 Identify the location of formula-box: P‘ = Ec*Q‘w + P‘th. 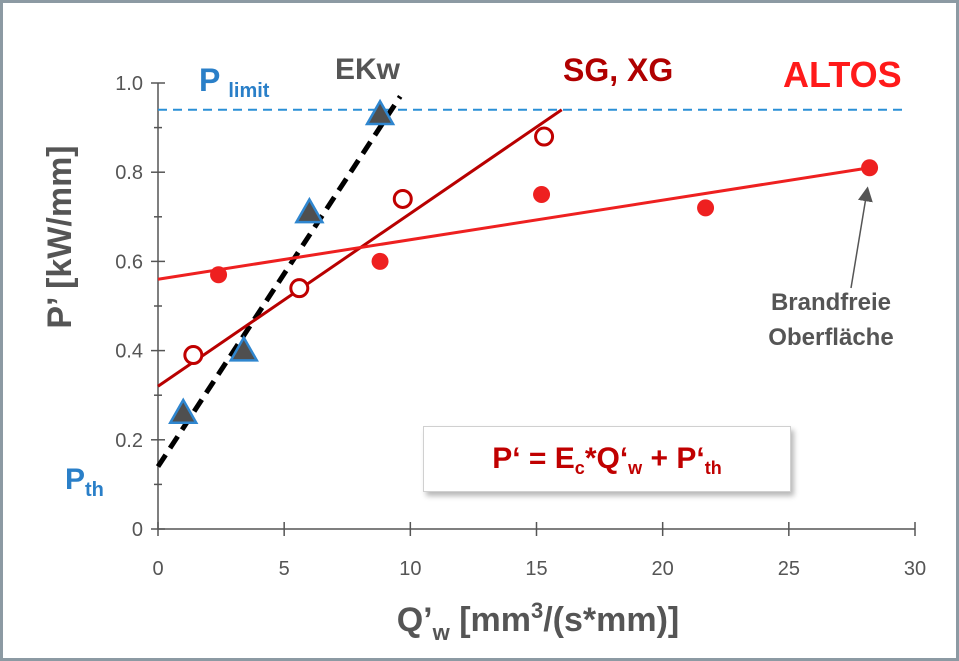
(607, 459).